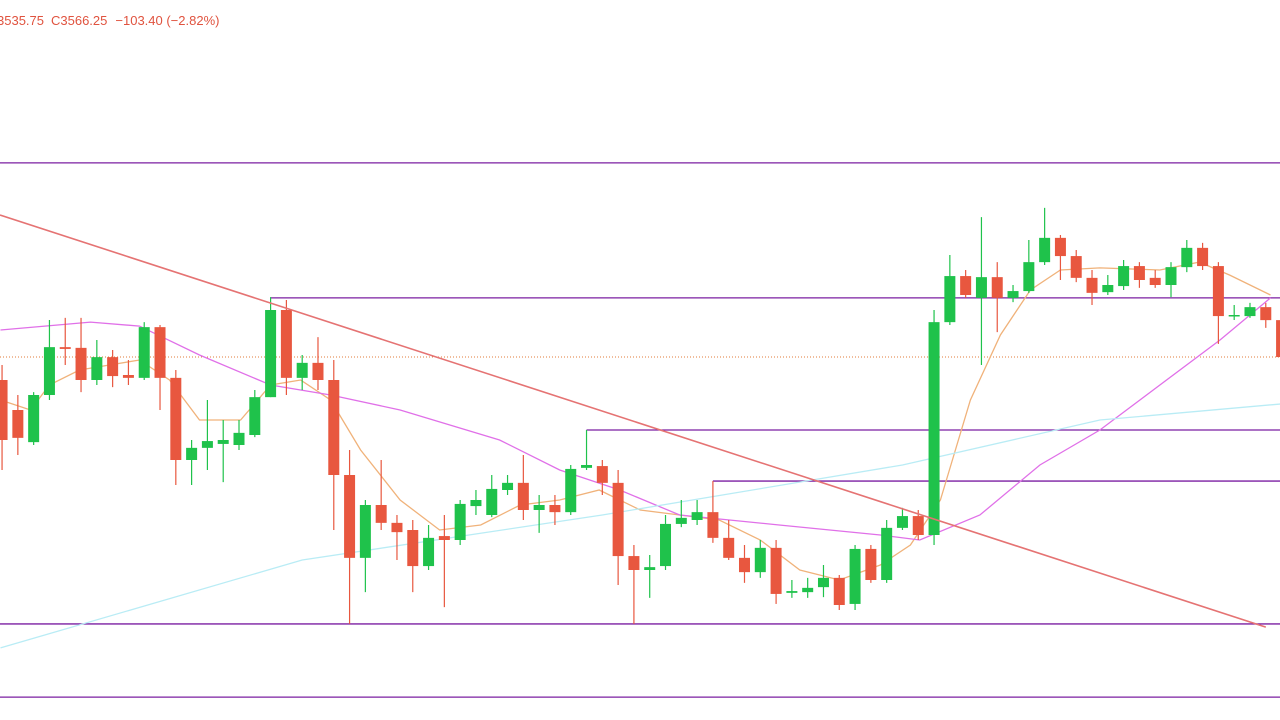 The height and width of the screenshot is (720, 1280). I want to click on close-value: 3566.25, so click(83, 20).